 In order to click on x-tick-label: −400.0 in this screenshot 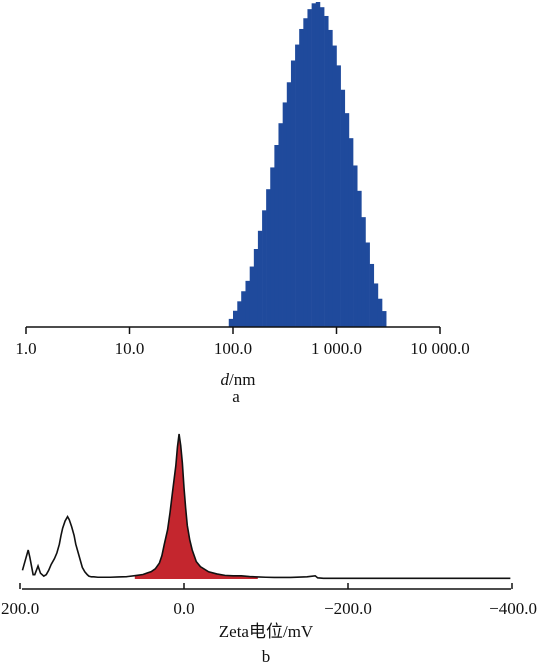, I will do `click(513, 608)`.